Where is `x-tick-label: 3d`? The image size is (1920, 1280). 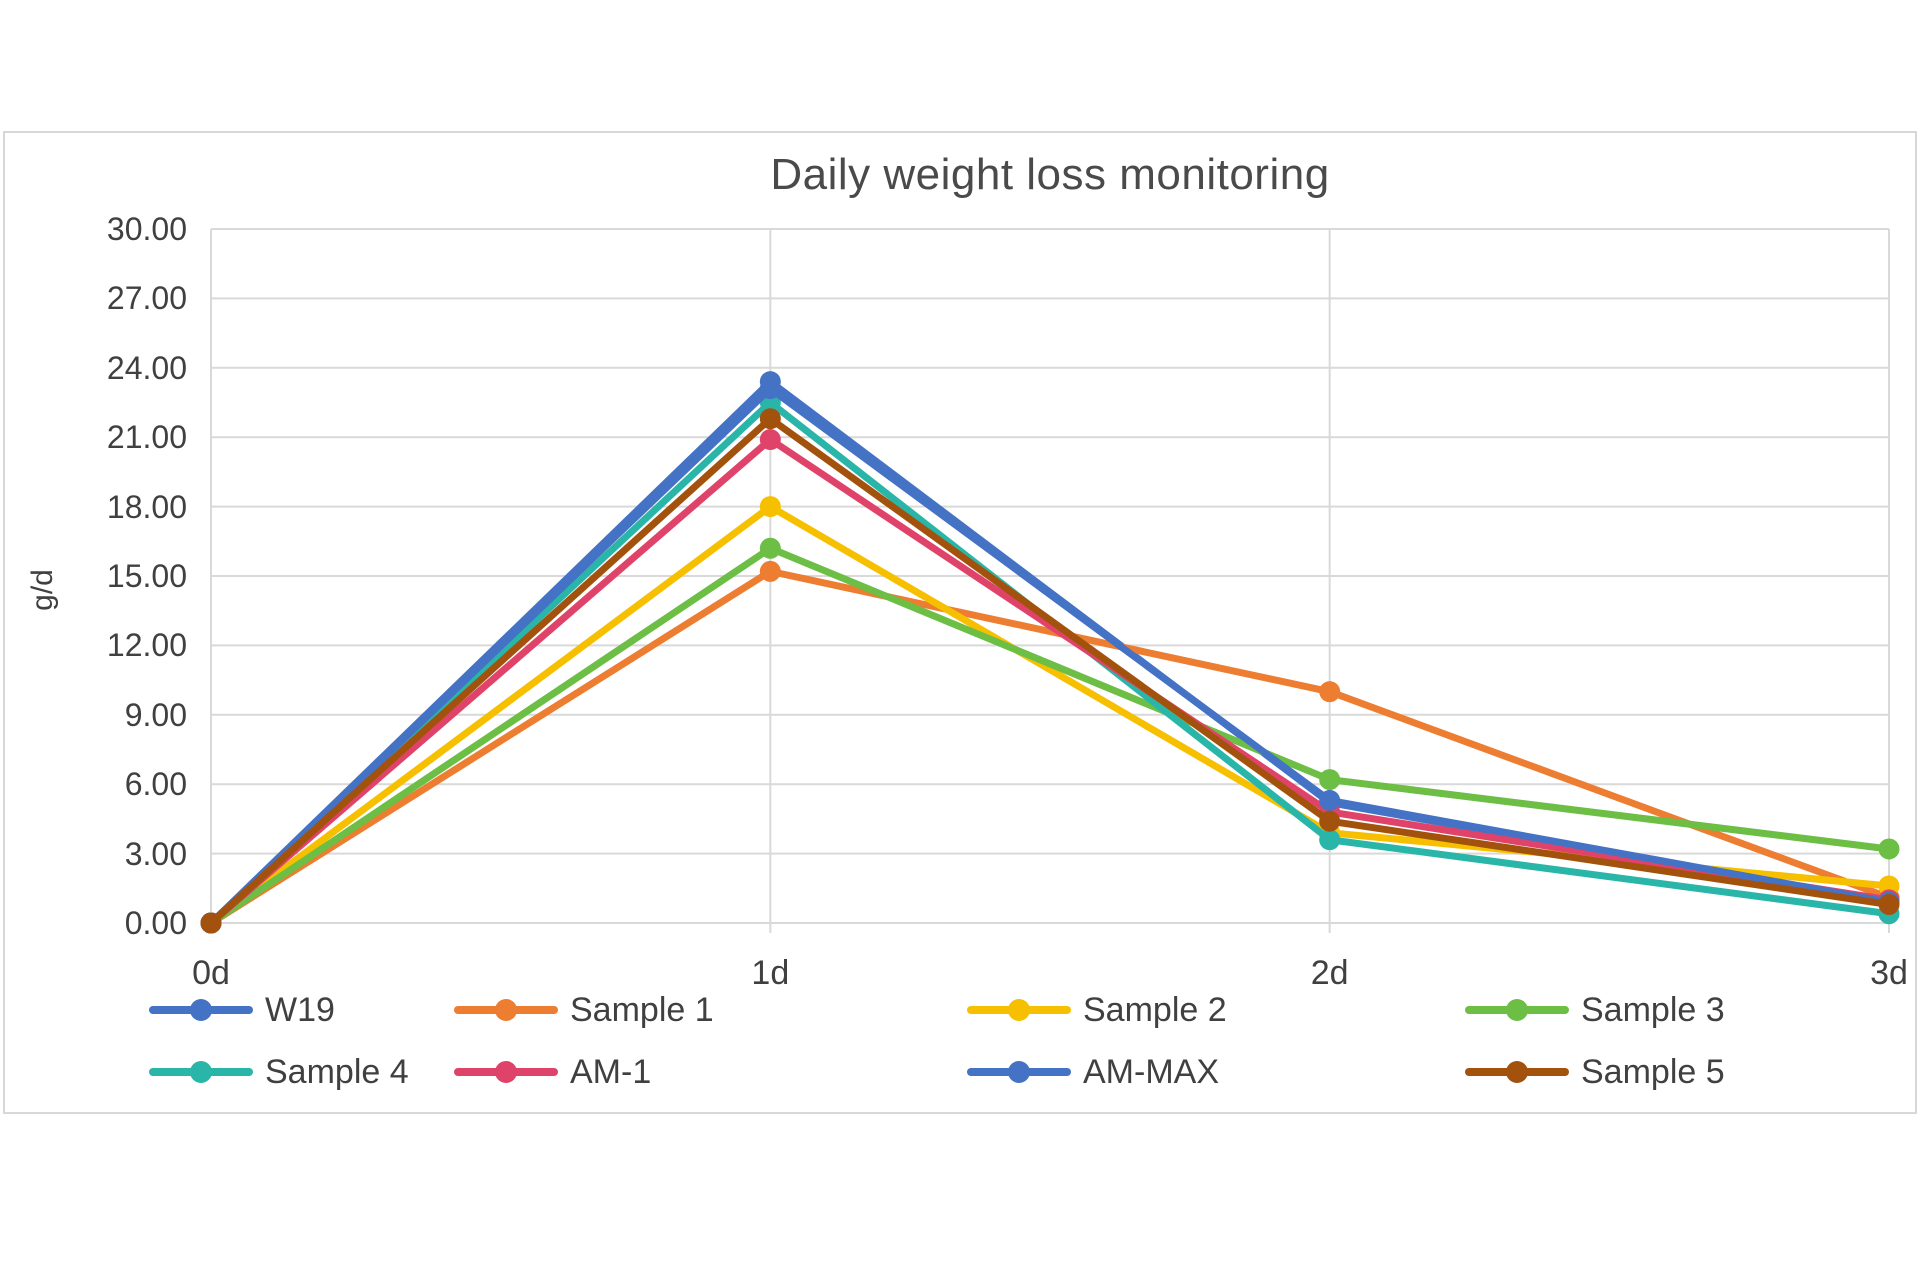 x-tick-label: 3d is located at coordinates (1889, 973).